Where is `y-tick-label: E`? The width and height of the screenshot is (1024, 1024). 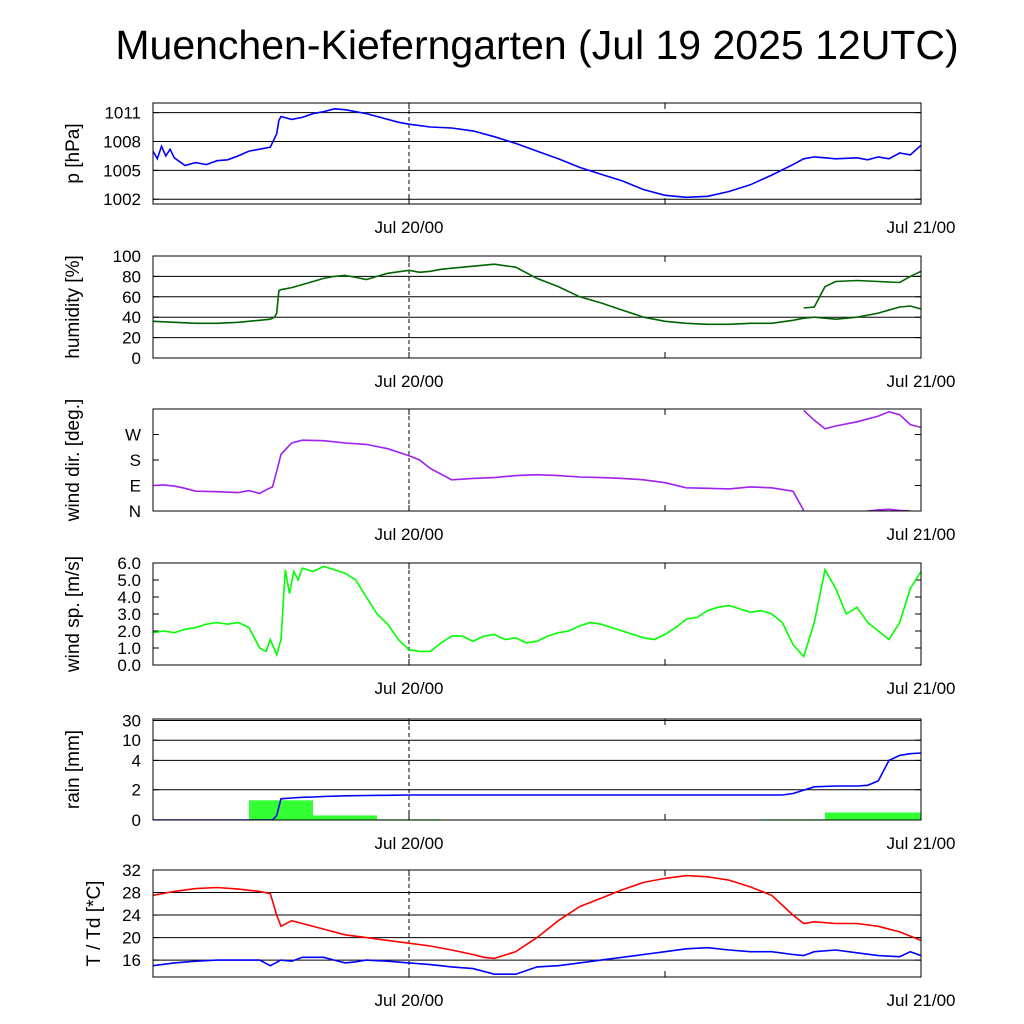
y-tick-label: E is located at coordinates (135, 486).